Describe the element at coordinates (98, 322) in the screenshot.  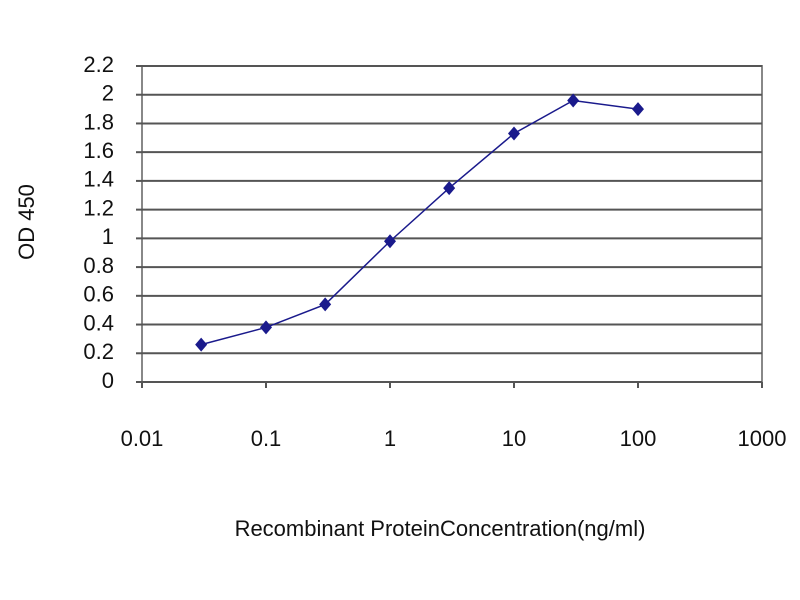
I see `y-tick-label: 0.4` at that location.